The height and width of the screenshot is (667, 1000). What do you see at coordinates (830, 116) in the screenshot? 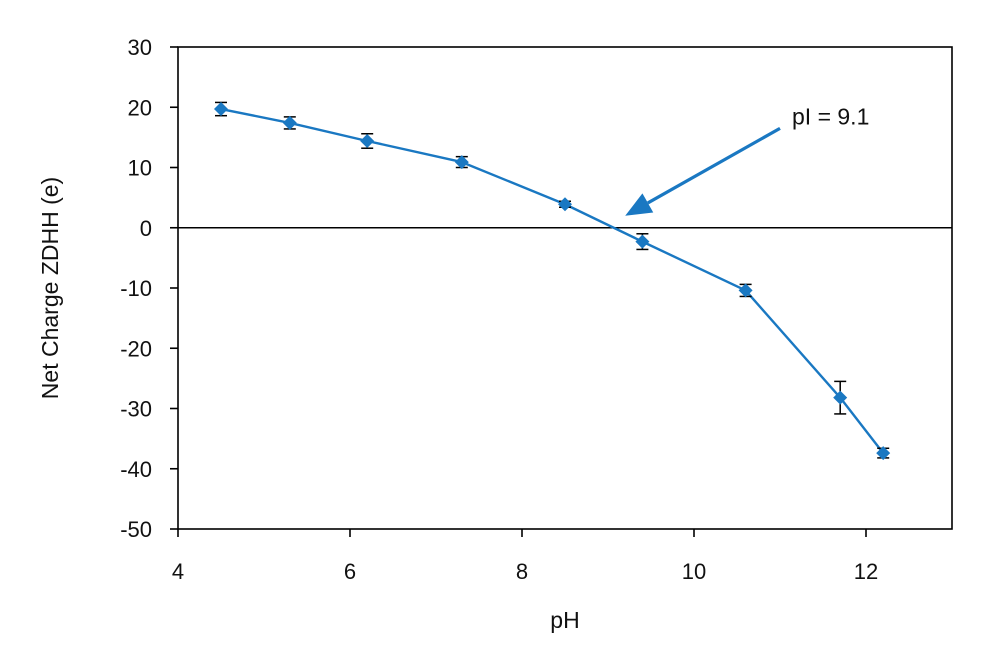
I see `annotation-pi-label: pI = 9.1` at bounding box center [830, 116].